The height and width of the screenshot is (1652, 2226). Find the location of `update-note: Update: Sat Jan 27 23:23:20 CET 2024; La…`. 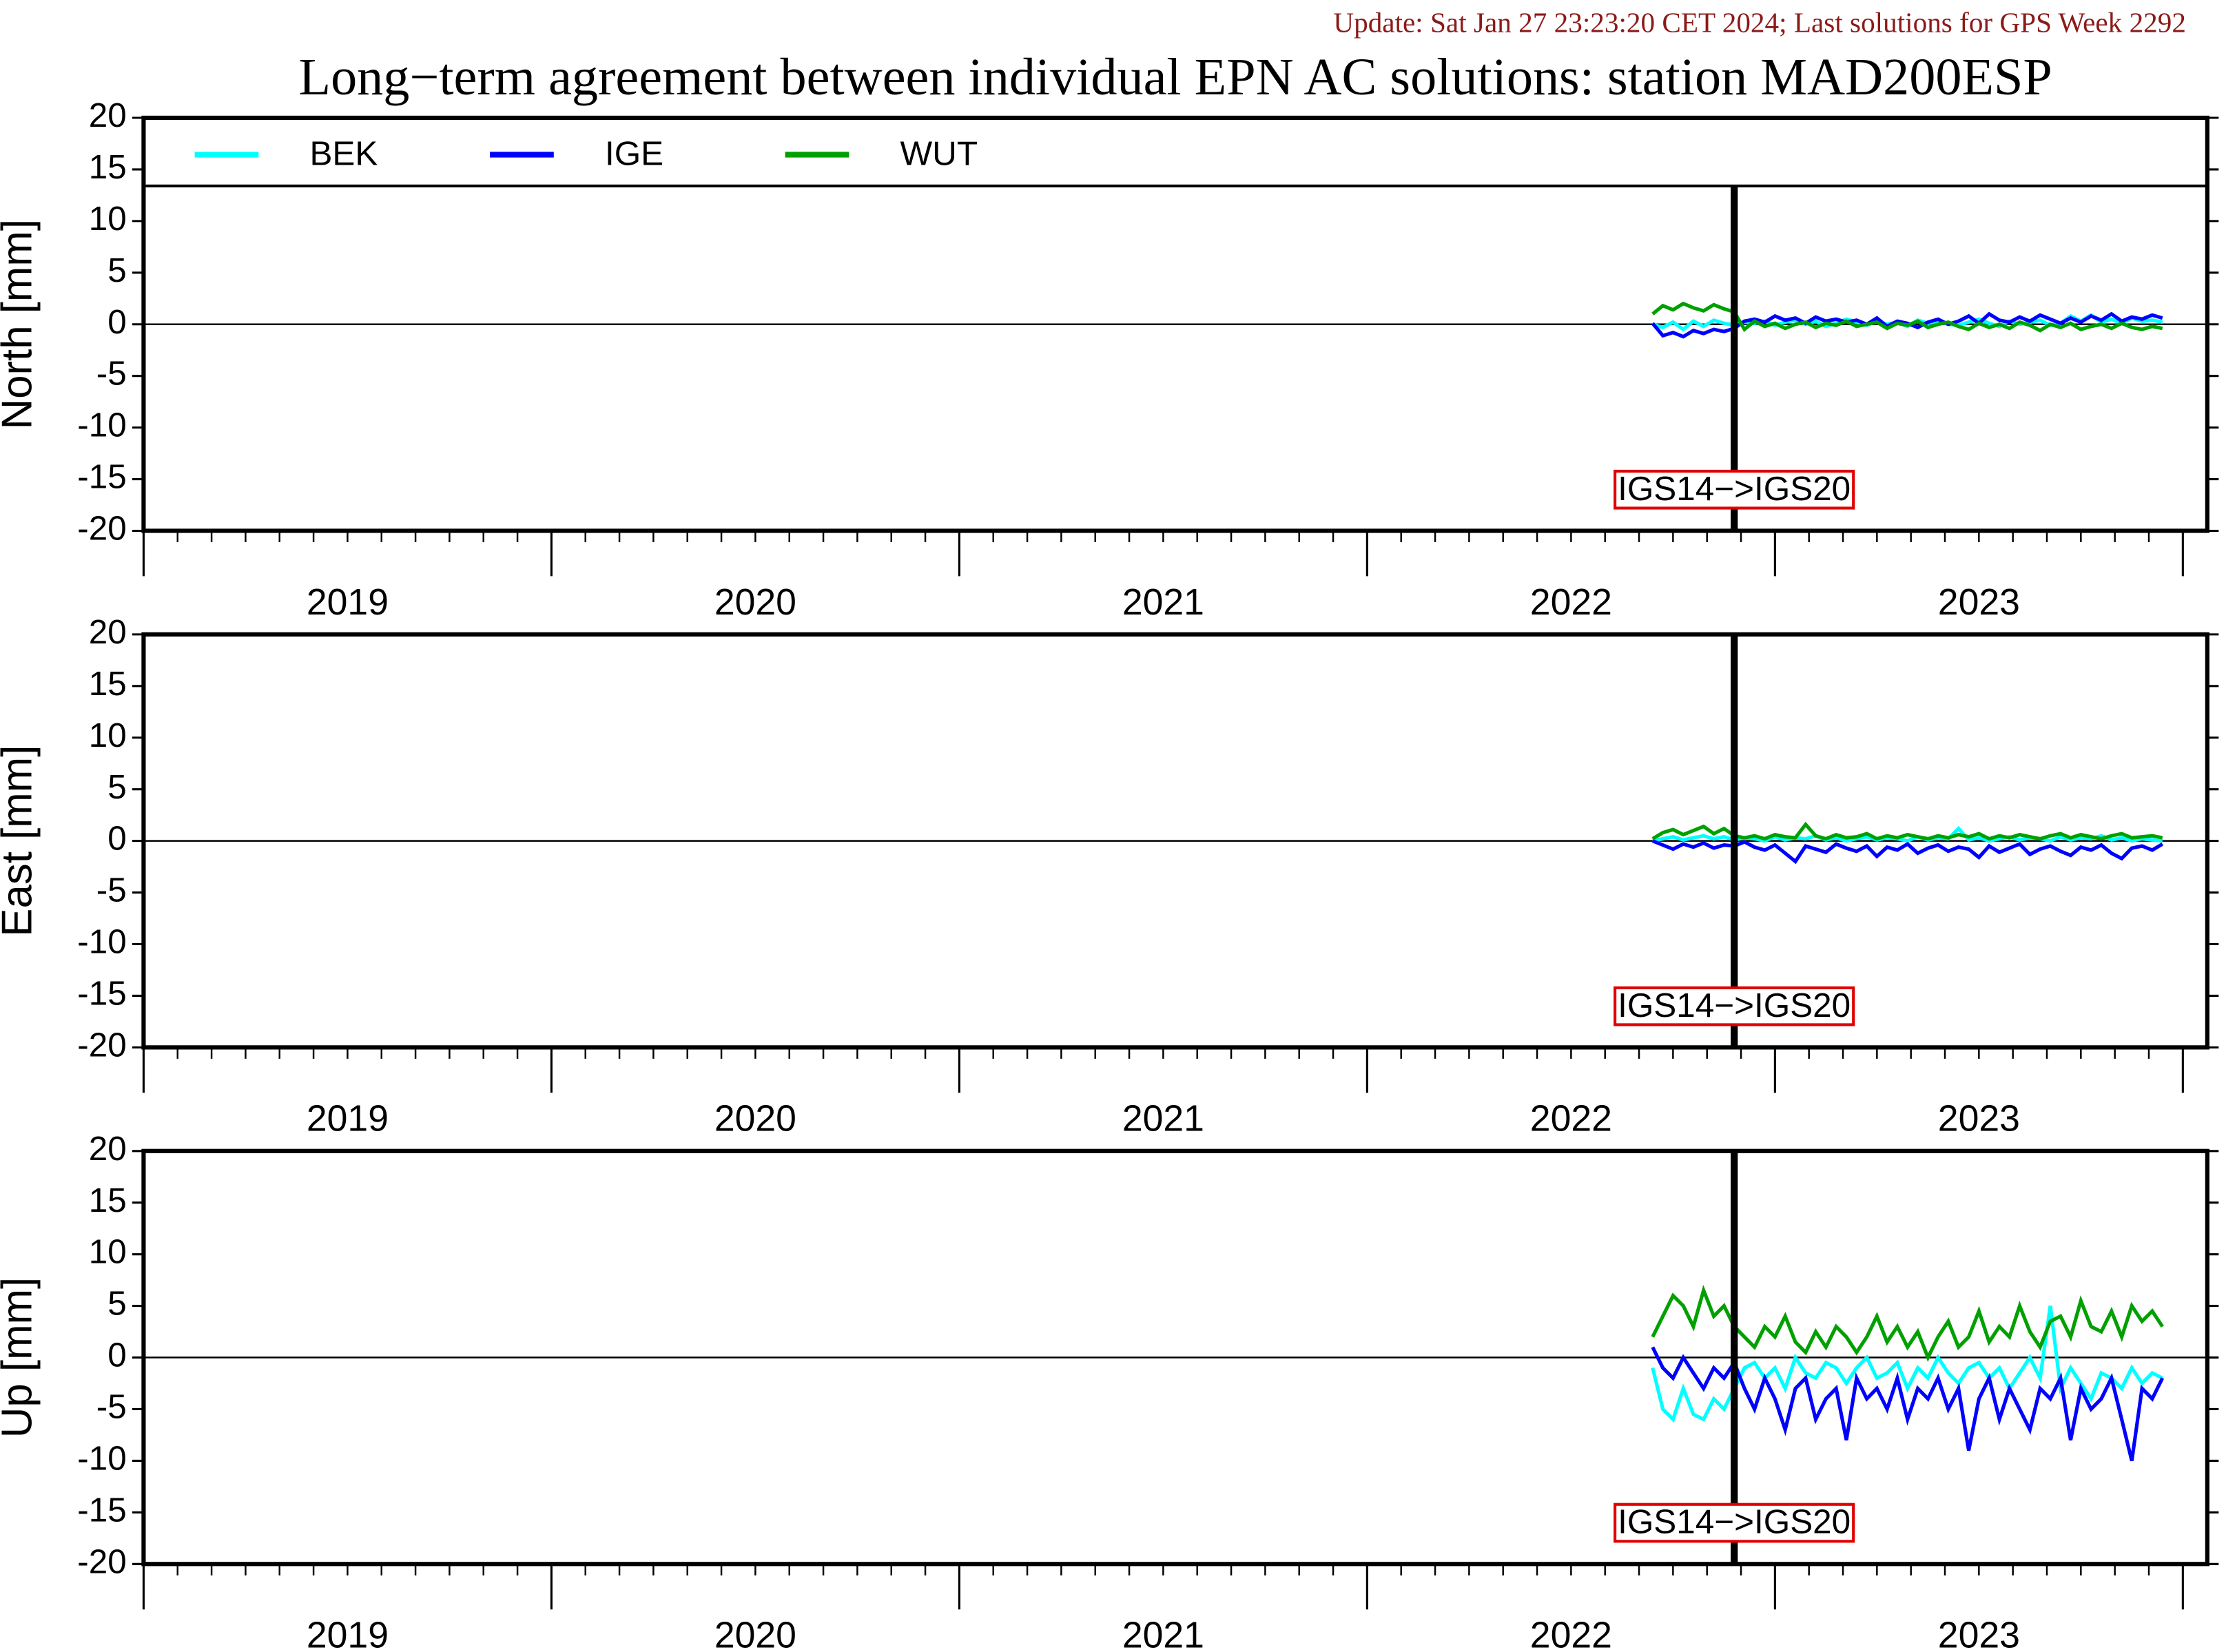

update-note: Update: Sat Jan 27 23:23:20 CET 2024; La… is located at coordinates (1759, 23).